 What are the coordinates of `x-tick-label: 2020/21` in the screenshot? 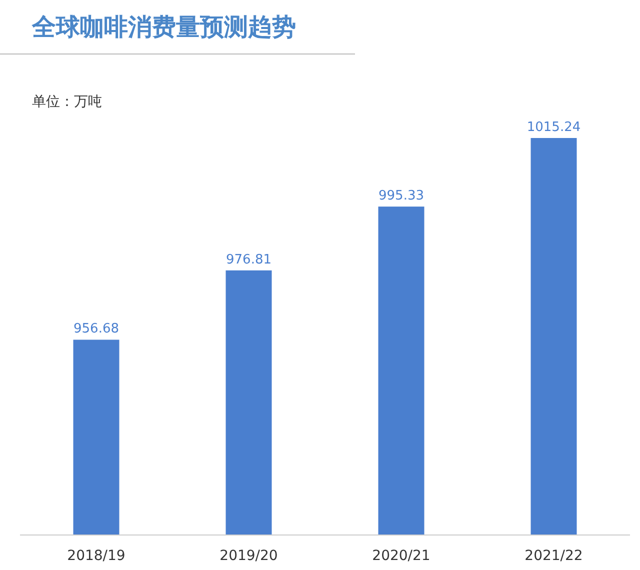 It's located at (401, 556).